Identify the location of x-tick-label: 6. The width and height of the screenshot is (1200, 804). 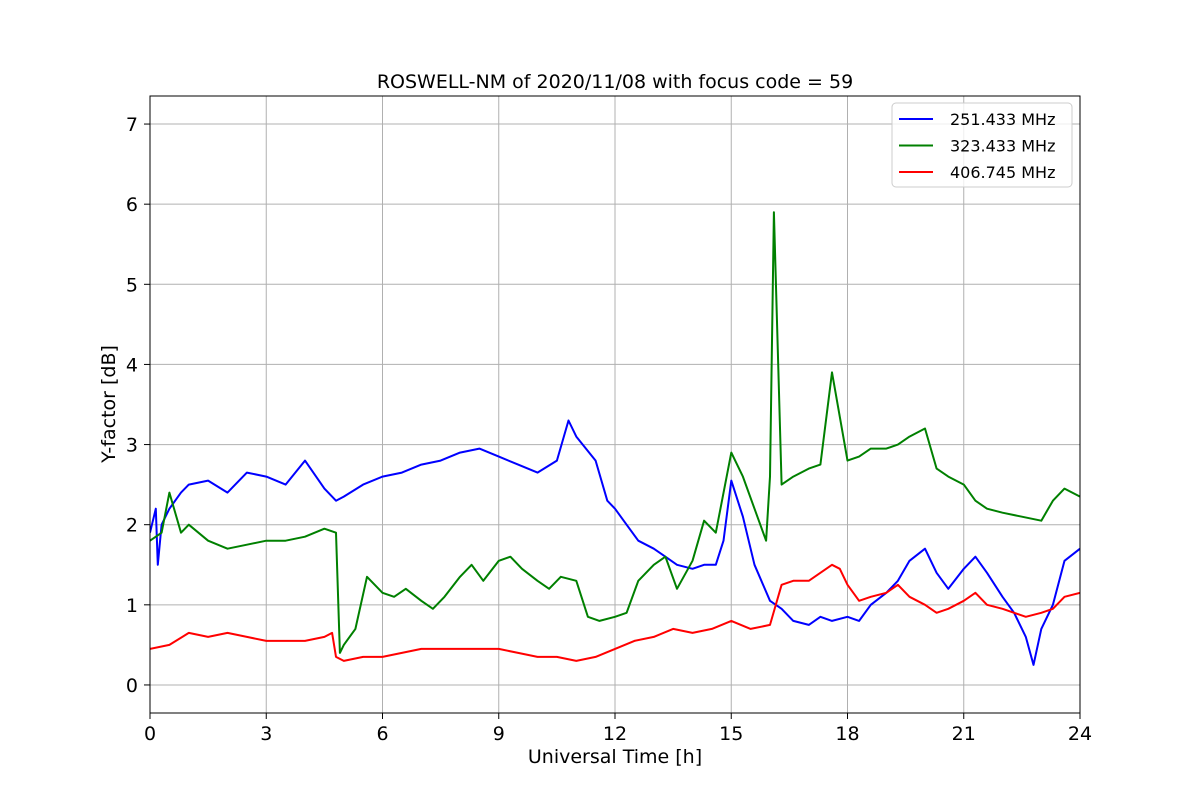
(382, 734).